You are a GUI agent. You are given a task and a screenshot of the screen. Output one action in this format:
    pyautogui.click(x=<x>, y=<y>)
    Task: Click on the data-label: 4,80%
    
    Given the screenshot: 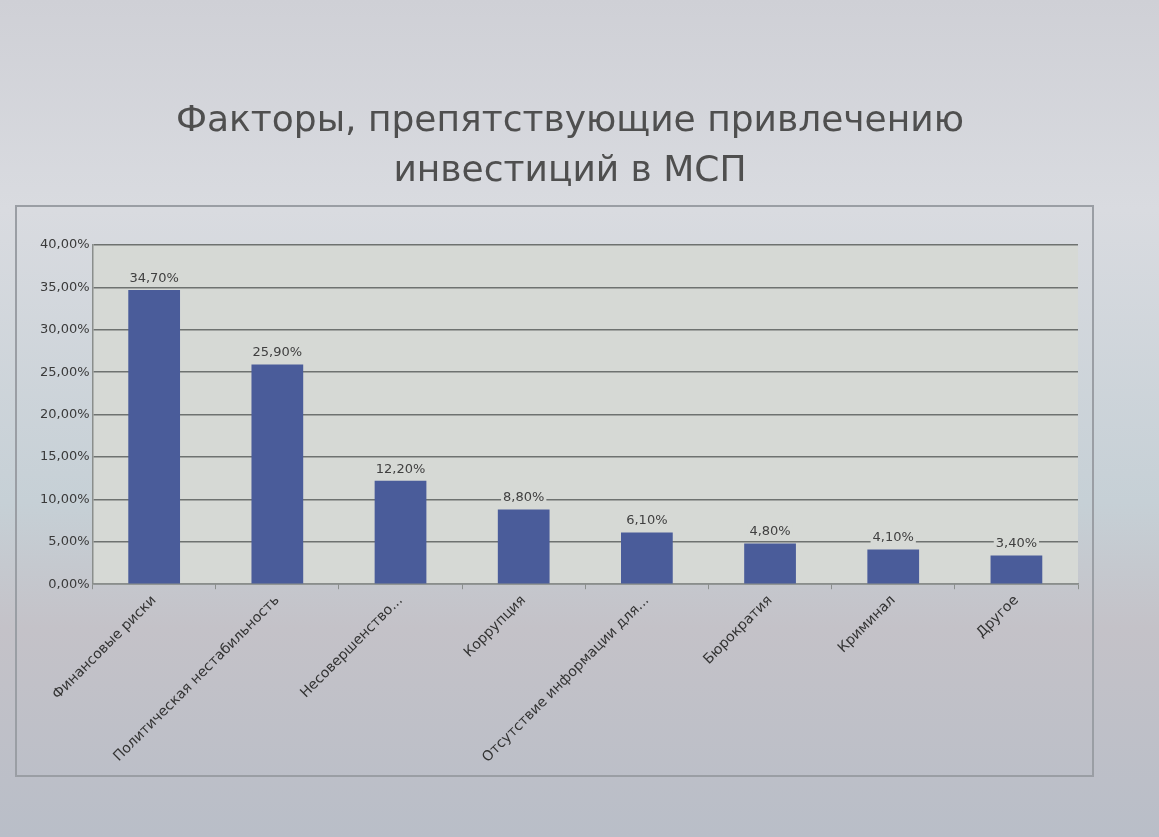 What is the action you would take?
    pyautogui.click(x=770, y=531)
    